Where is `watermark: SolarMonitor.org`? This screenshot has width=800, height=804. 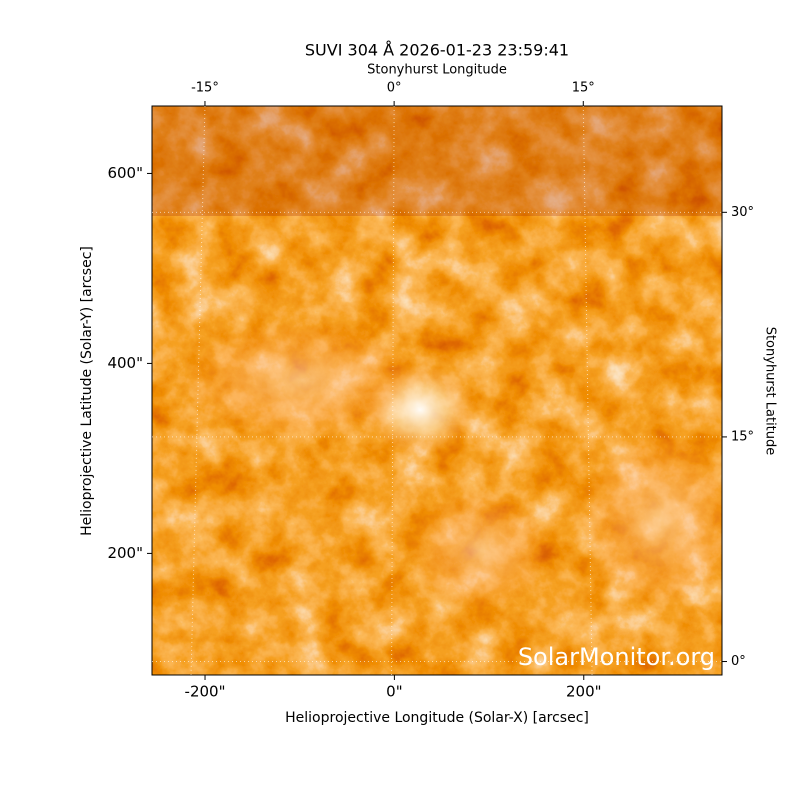 watermark: SolarMonitor.org is located at coordinates (616, 657).